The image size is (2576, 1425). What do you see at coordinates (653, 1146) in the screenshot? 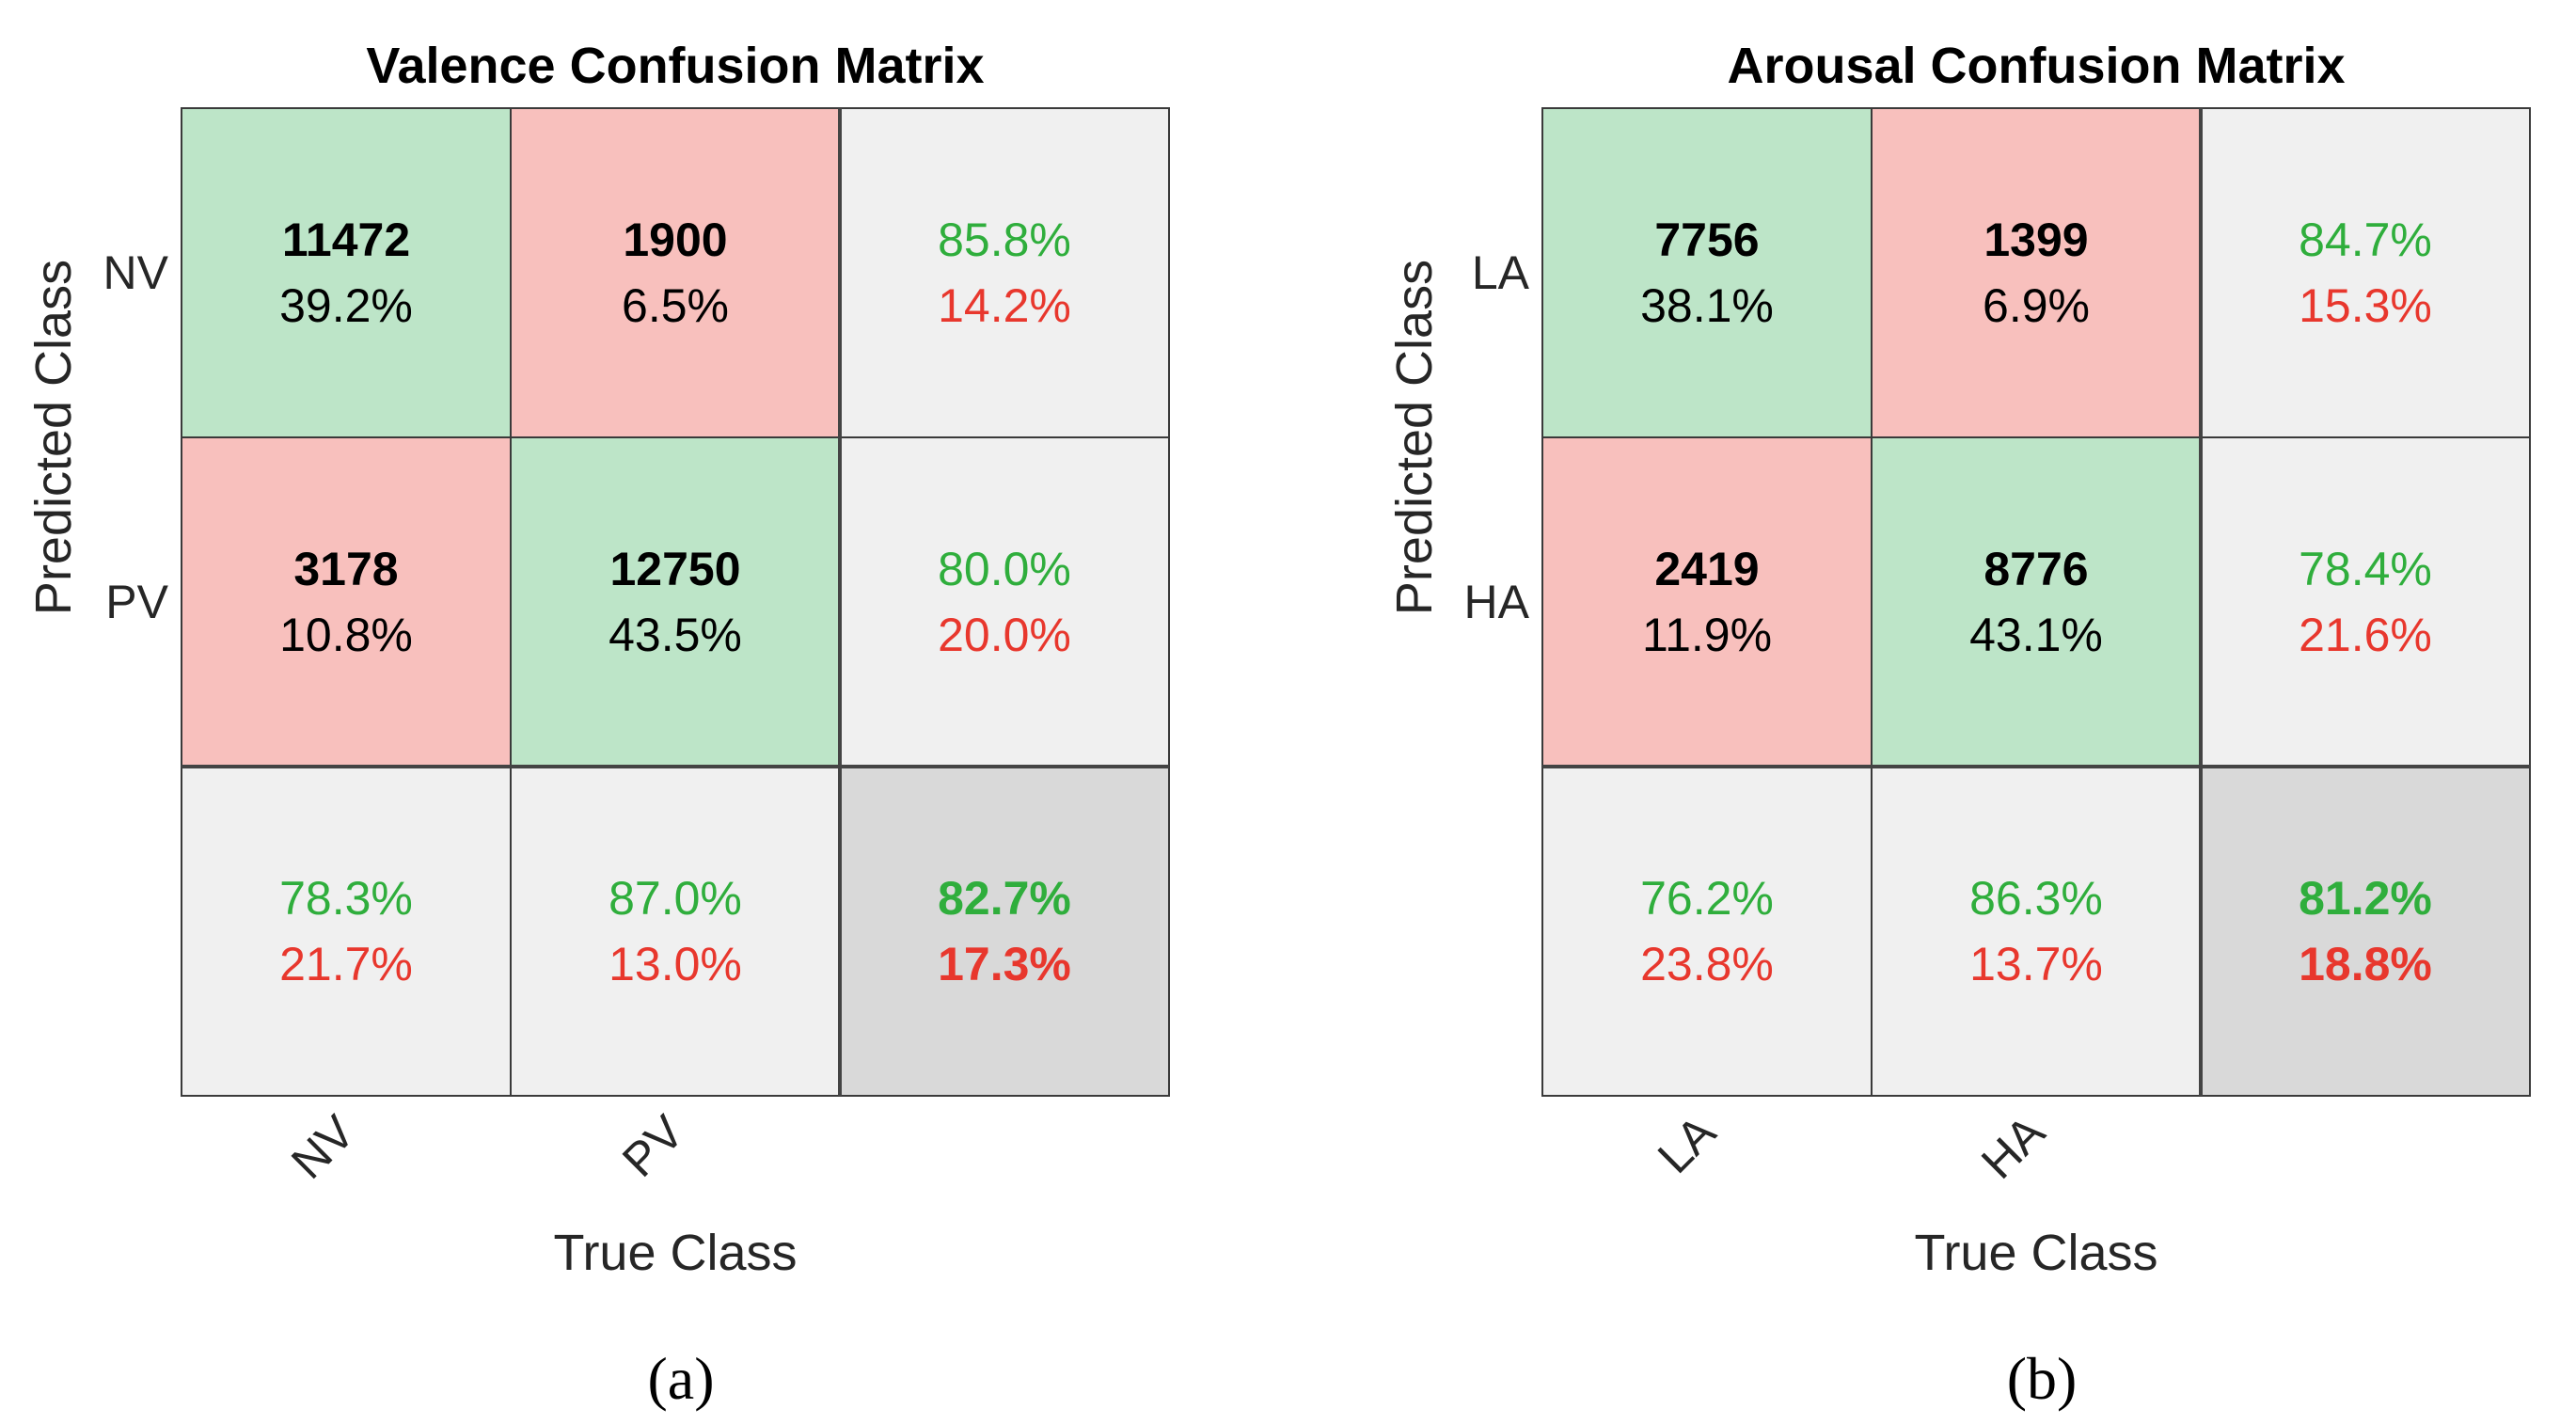
I see `x-tick-label: PV` at bounding box center [653, 1146].